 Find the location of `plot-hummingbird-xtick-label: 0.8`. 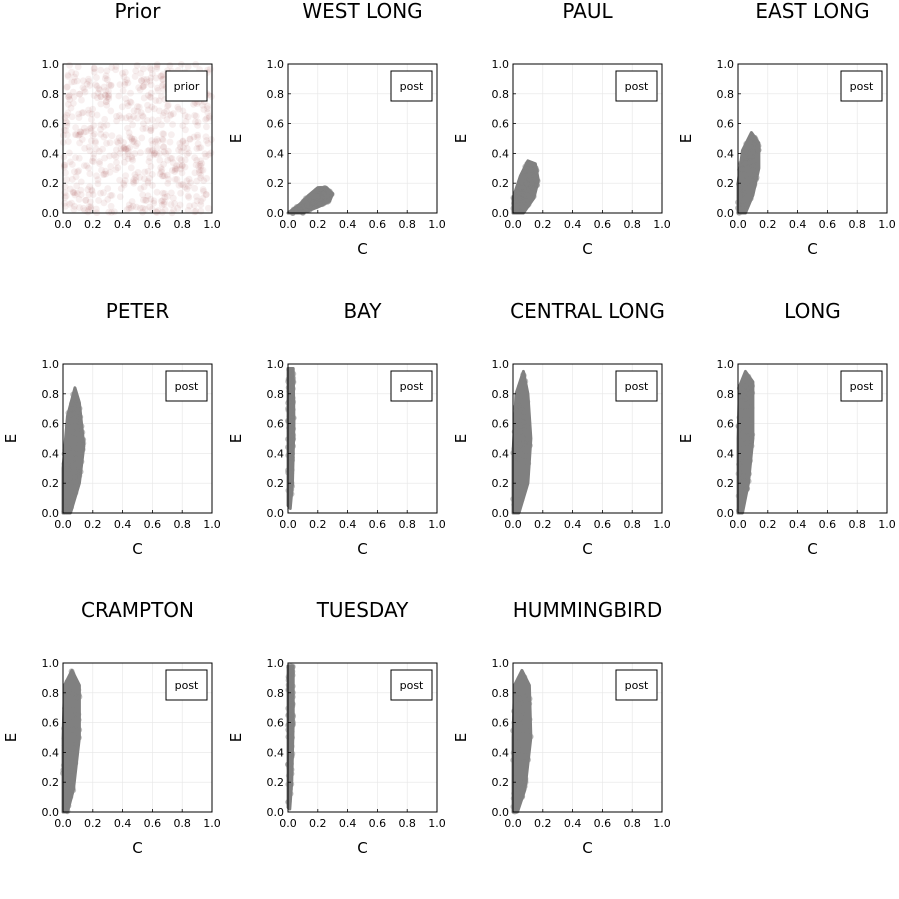

plot-hummingbird-xtick-label: 0.8 is located at coordinates (632, 823).